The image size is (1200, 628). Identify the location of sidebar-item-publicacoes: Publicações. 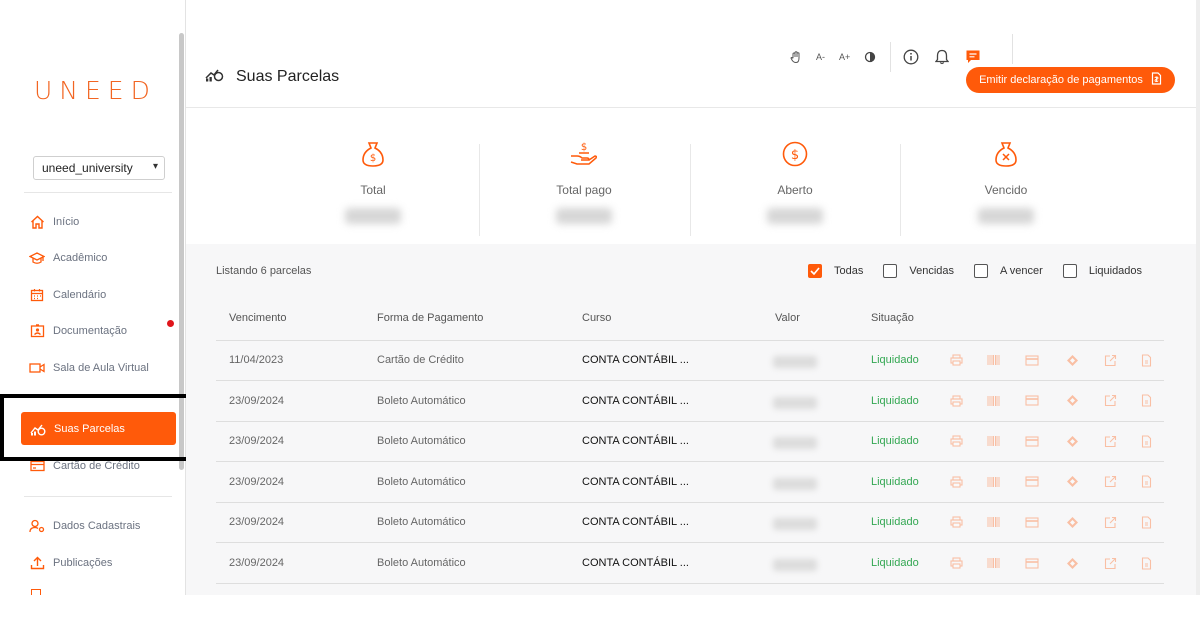
(70, 563).